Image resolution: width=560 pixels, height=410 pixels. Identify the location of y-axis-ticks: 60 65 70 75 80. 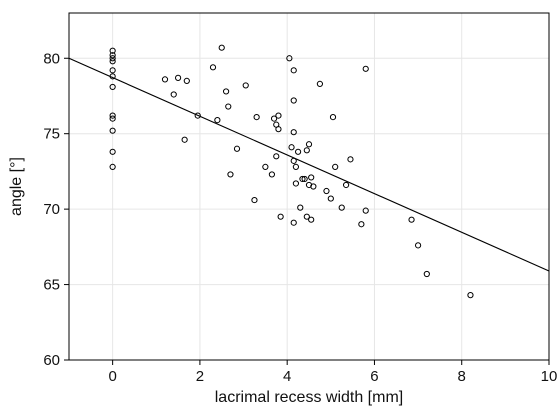
(56, 209).